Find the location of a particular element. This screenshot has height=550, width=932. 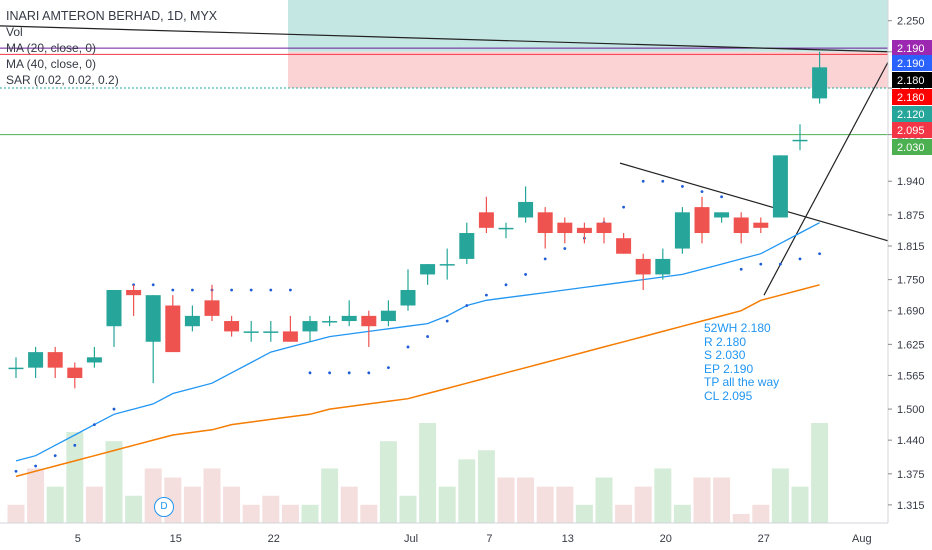

price-label: 2.095 is located at coordinates (911, 131).